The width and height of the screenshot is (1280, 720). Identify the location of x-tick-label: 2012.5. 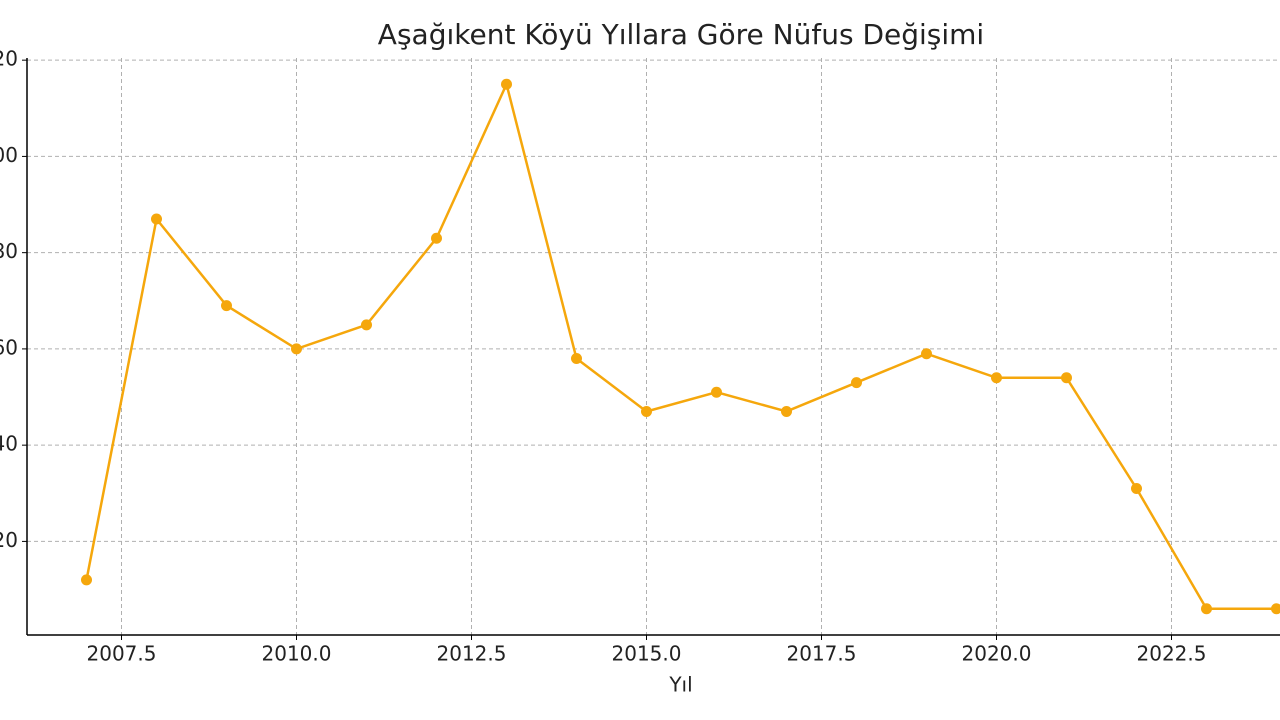
(472, 654).